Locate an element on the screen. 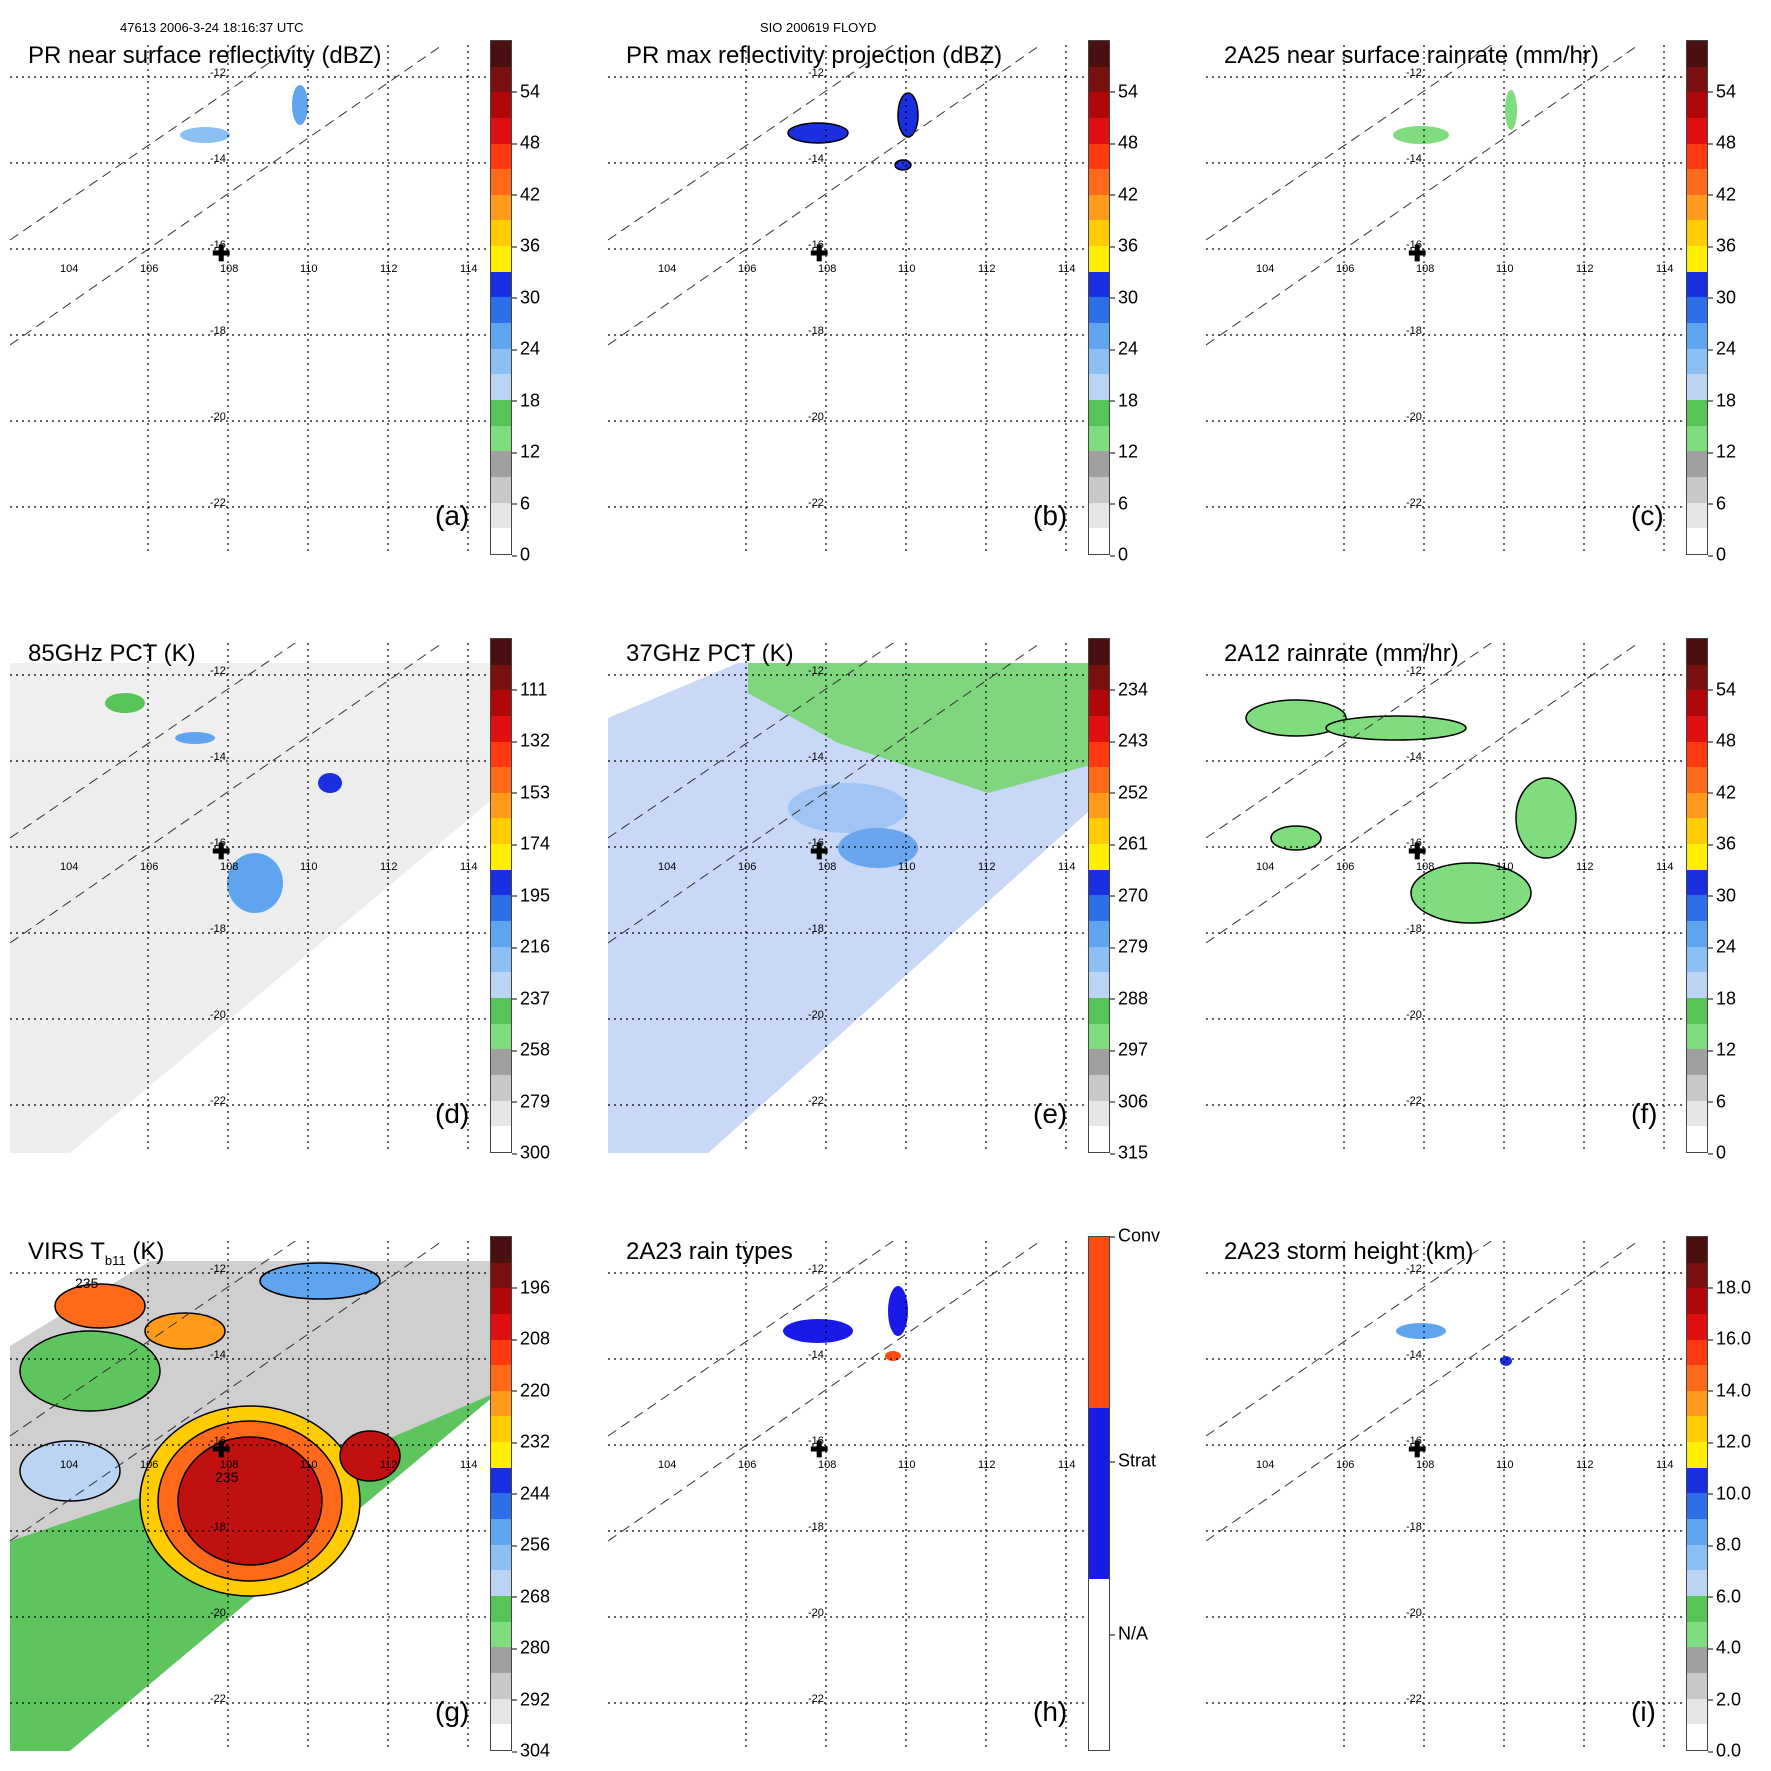 The width and height of the screenshot is (1771, 1771). colorbar-tick: 0 is located at coordinates (1119, 554).